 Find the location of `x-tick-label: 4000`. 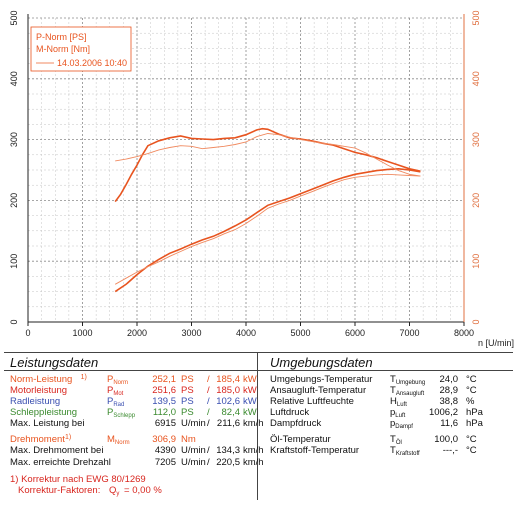

x-tick-label: 4000 is located at coordinates (246, 333).